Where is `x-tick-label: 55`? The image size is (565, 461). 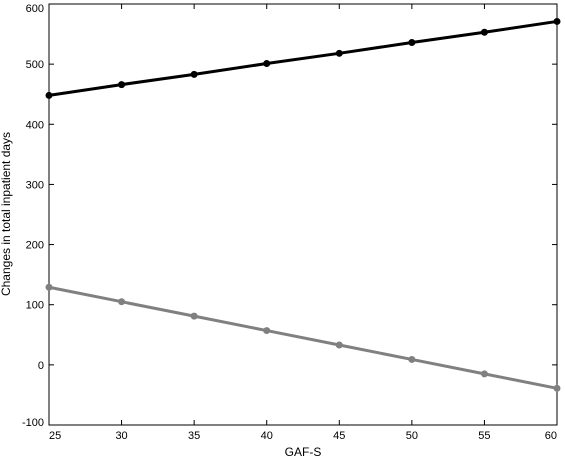 x-tick-label: 55 is located at coordinates (484, 436).